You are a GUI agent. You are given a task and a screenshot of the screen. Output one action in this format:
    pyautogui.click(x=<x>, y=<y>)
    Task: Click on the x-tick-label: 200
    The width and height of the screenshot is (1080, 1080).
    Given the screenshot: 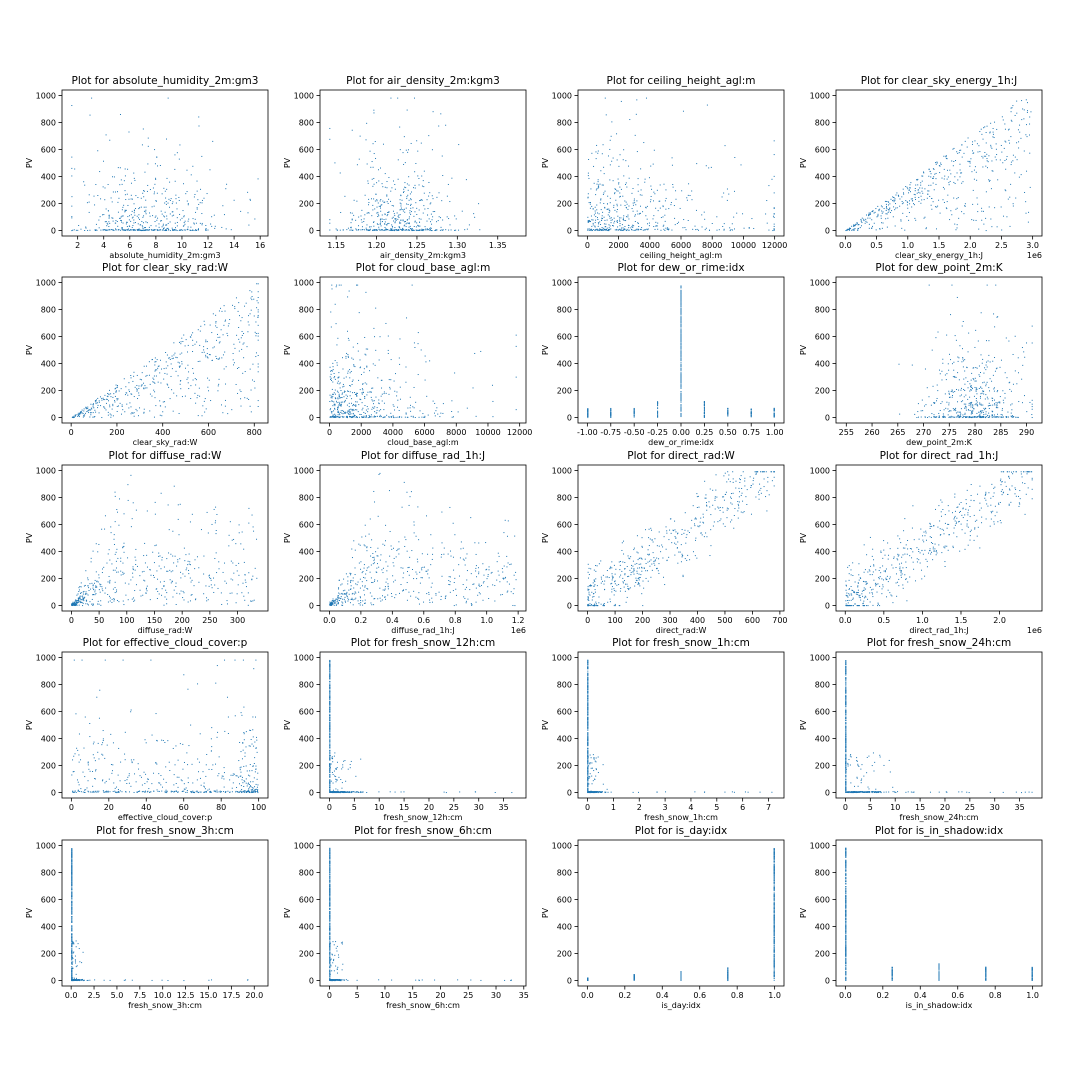 What is the action you would take?
    pyautogui.click(x=116, y=432)
    